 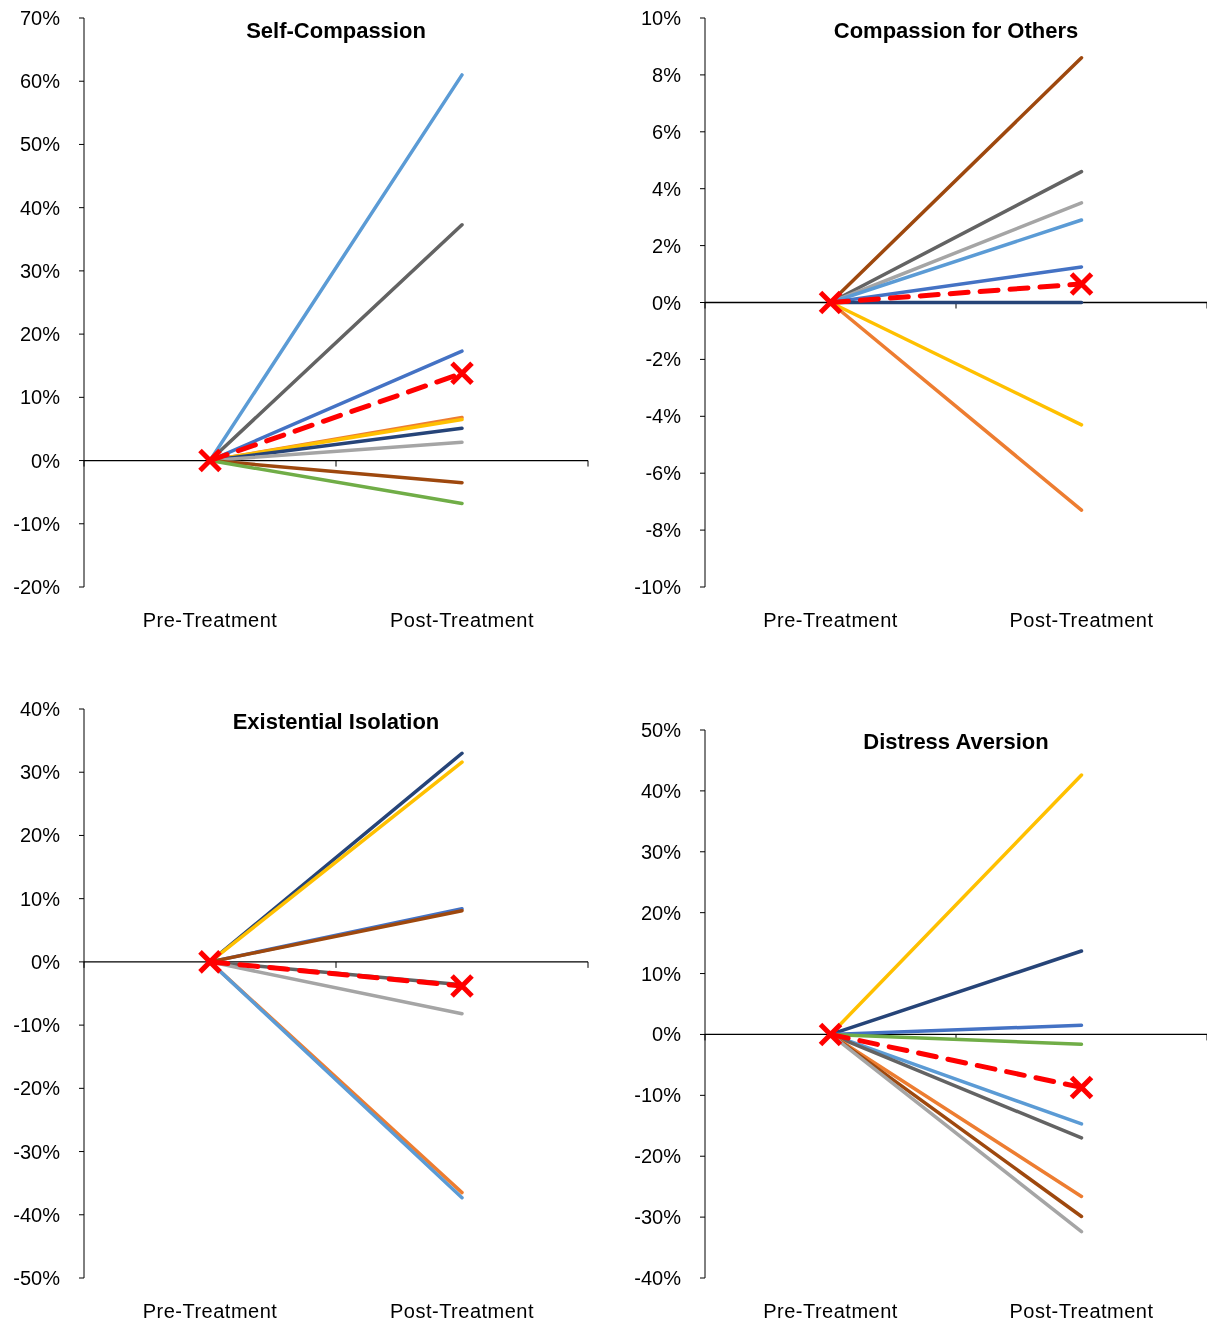 I want to click on chart-title: Compassion for Others, so click(x=956, y=30).